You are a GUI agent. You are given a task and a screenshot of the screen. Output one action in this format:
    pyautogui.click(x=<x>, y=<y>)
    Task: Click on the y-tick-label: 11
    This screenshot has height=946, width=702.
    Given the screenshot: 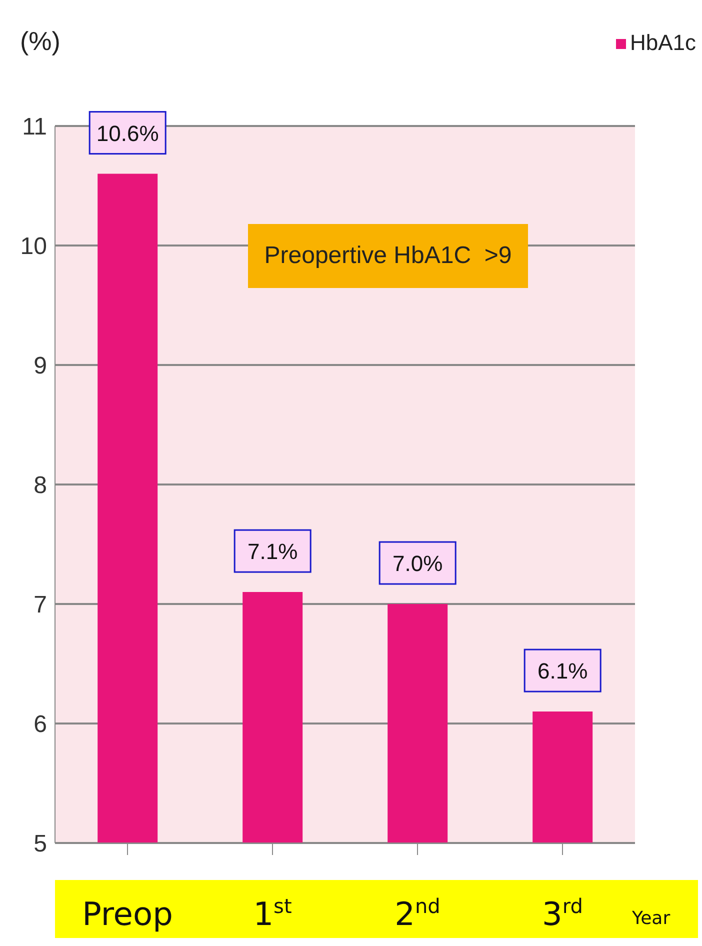 What is the action you would take?
    pyautogui.click(x=34, y=127)
    